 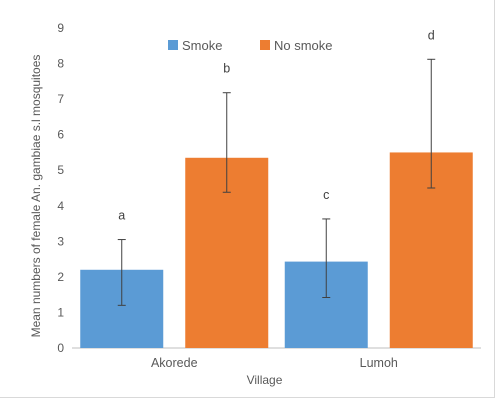 I want to click on significance-letter: a, so click(x=121, y=216).